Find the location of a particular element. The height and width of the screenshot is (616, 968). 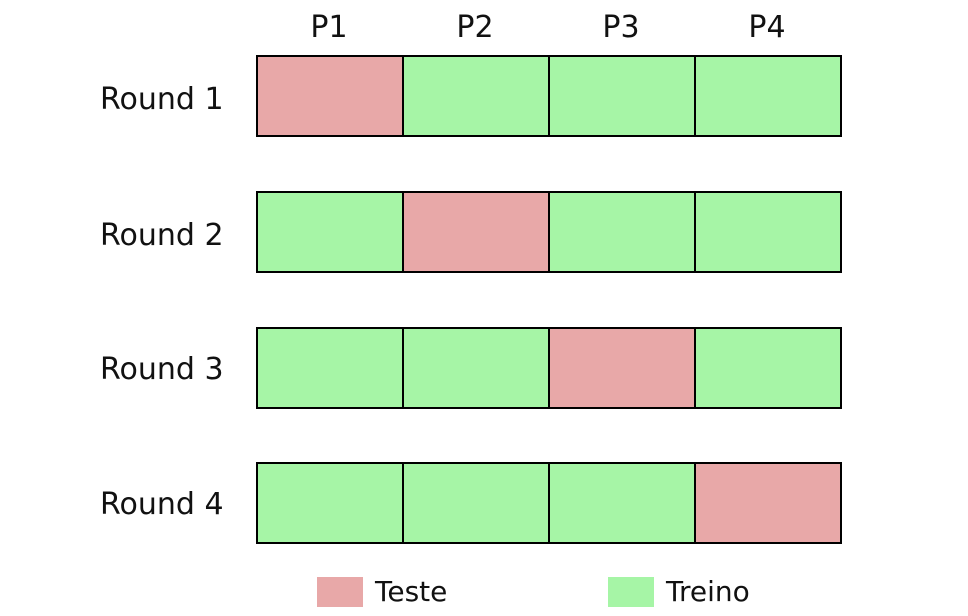

legend-swatch-test is located at coordinates (340, 592).